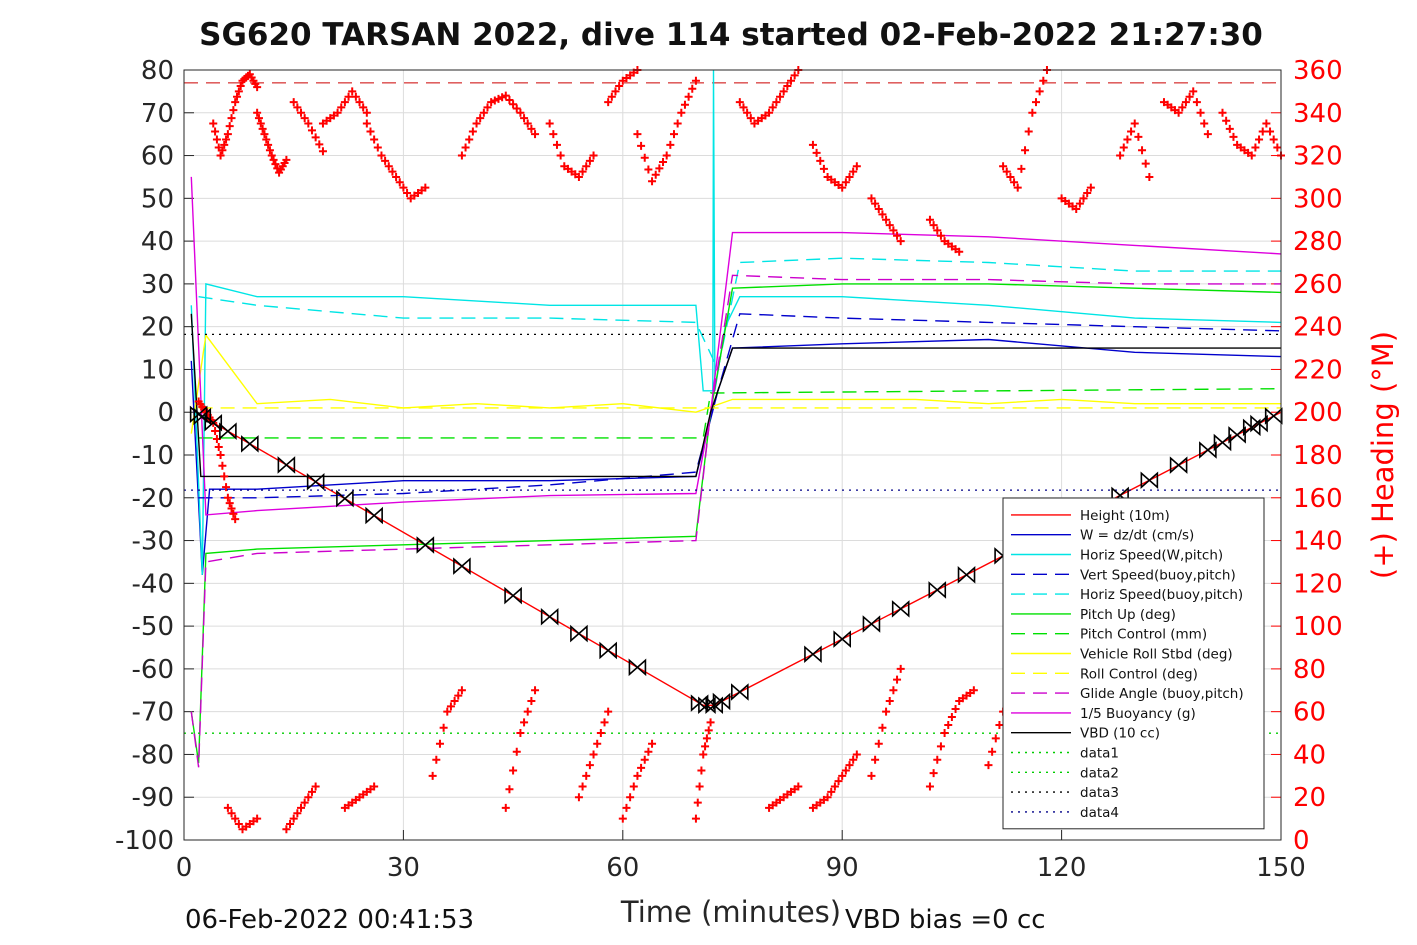  Describe the element at coordinates (153, 627) in the screenshot. I see `y-left-tick-label: -50` at that location.